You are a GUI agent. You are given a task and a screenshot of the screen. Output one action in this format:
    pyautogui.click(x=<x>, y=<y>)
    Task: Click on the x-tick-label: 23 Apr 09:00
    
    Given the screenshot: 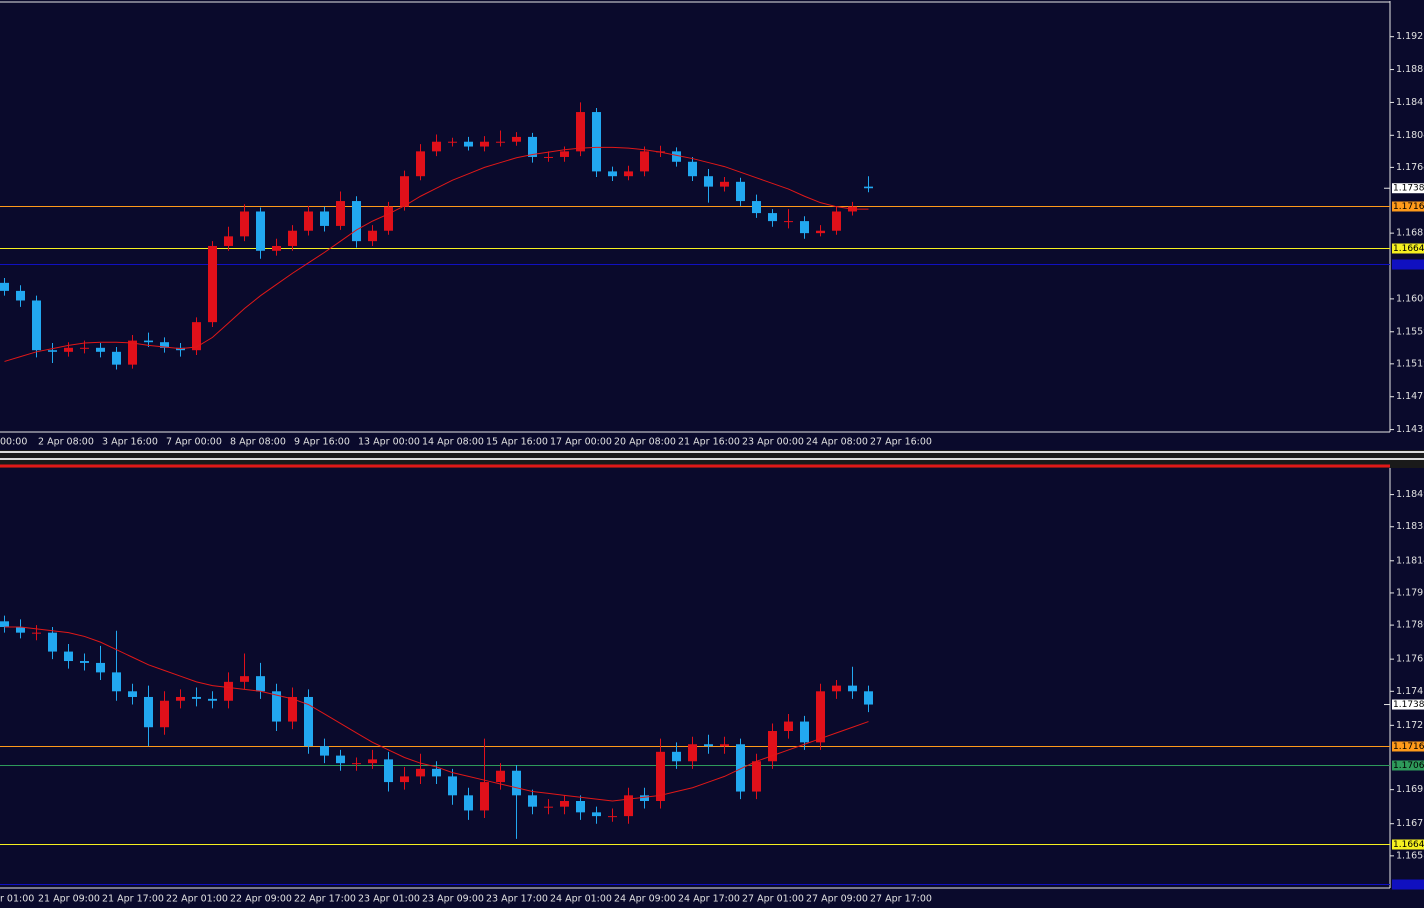 What is the action you would take?
    pyautogui.click(x=453, y=899)
    